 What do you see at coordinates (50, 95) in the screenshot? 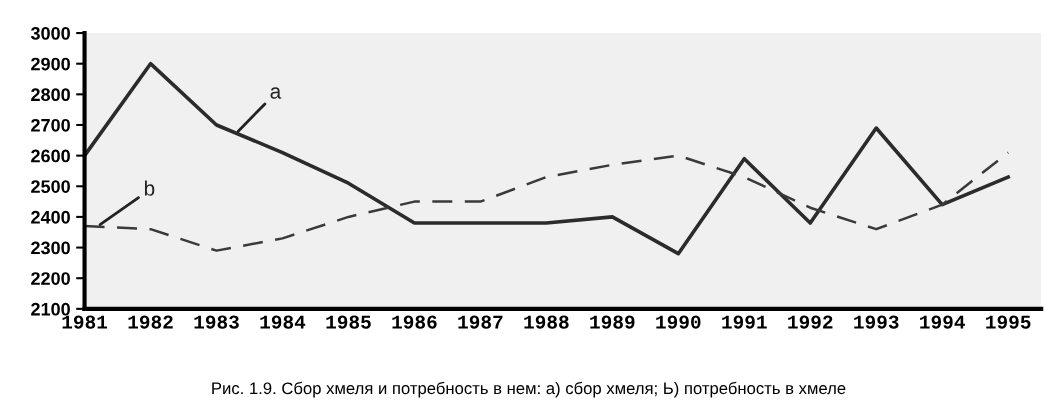
I see `y-tick-label: 2800` at bounding box center [50, 95].